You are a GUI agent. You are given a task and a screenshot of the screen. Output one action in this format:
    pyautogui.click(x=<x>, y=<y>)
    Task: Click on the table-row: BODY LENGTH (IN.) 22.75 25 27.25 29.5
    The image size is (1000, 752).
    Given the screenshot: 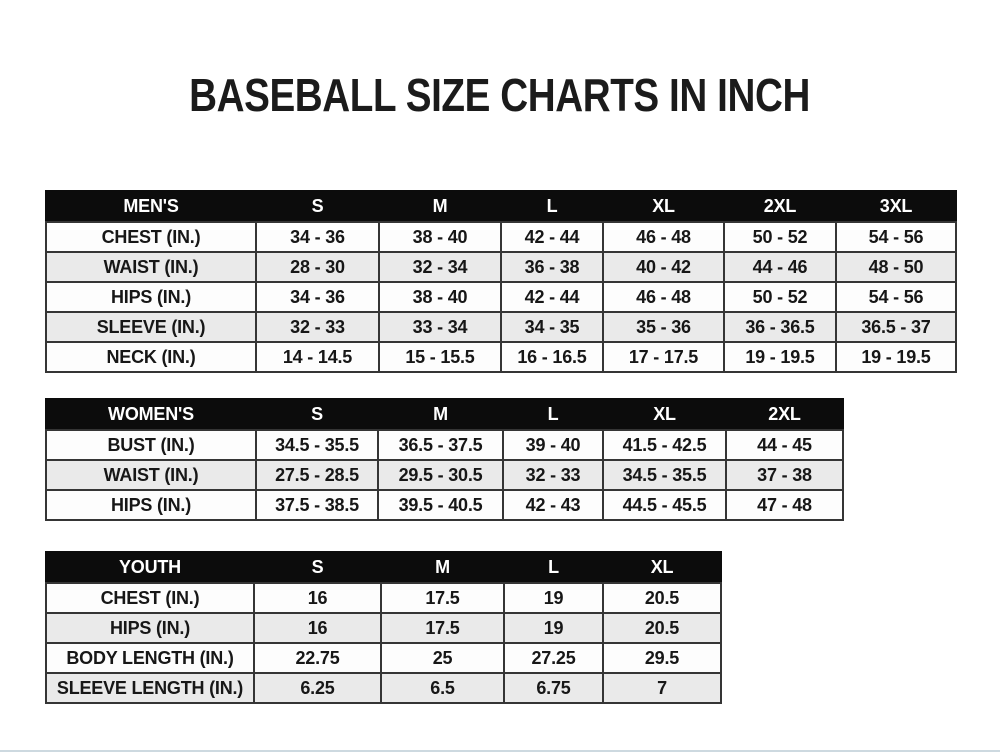 What is the action you would take?
    pyautogui.click(x=383, y=658)
    